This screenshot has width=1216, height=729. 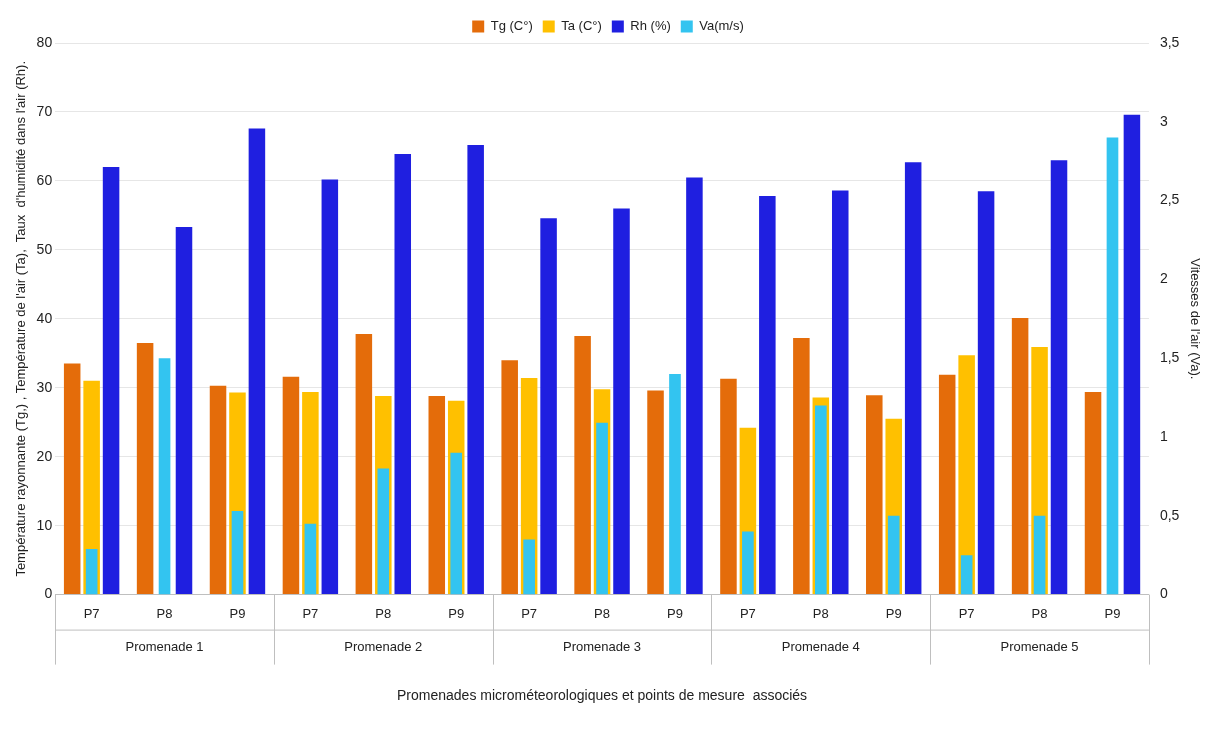 What do you see at coordinates (820, 647) in the screenshot?
I see `text: Promenade 4` at bounding box center [820, 647].